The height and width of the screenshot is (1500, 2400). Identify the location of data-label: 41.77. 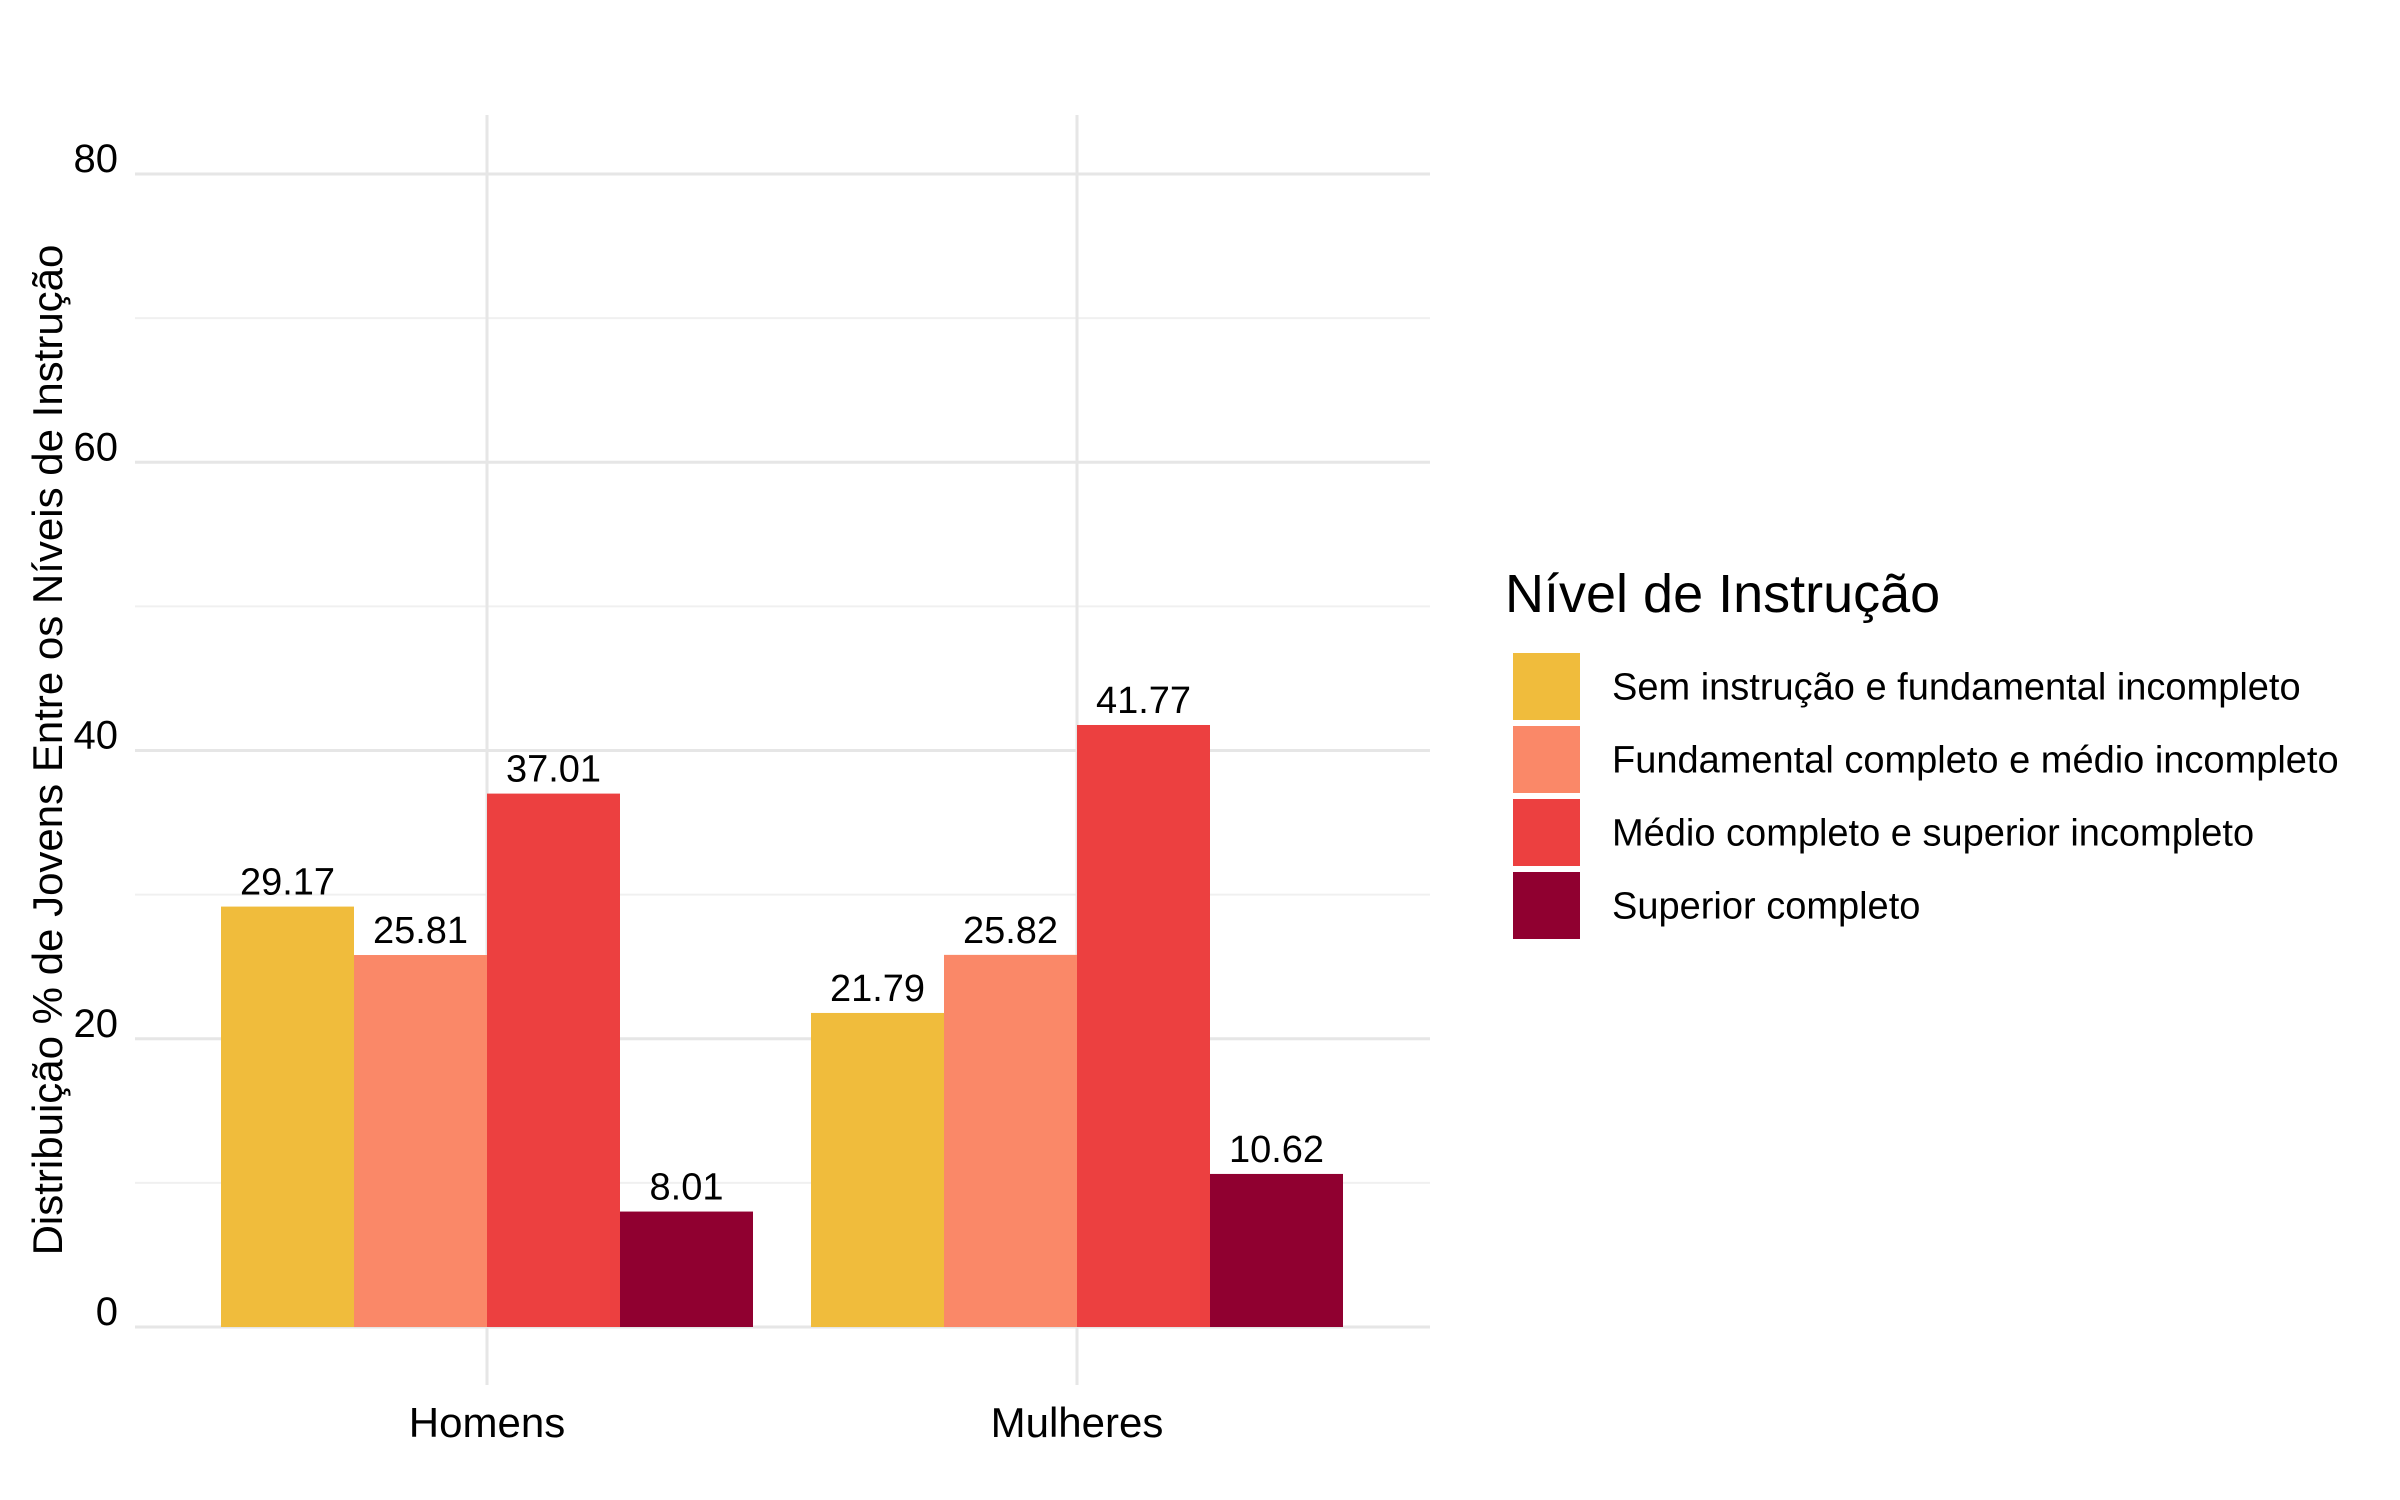
(1143, 701).